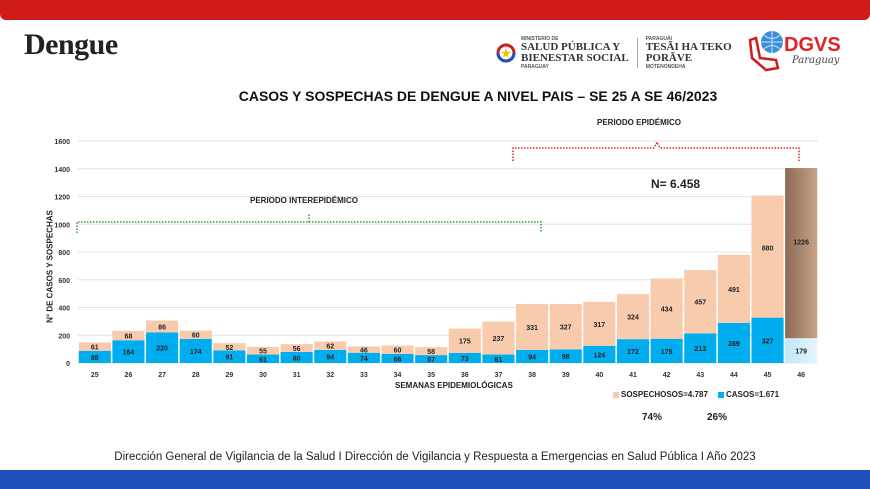 Image resolution: width=870 pixels, height=489 pixels. Describe the element at coordinates (599, 375) in the screenshot. I see `x-tick-label: 40` at that location.